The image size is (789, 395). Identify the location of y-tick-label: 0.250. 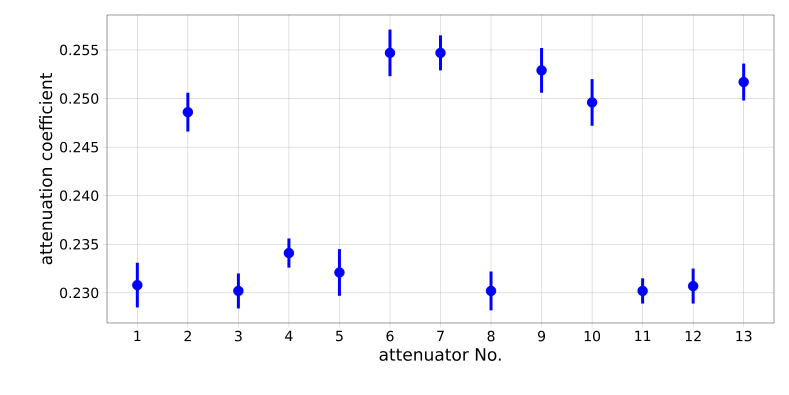
(79, 98).